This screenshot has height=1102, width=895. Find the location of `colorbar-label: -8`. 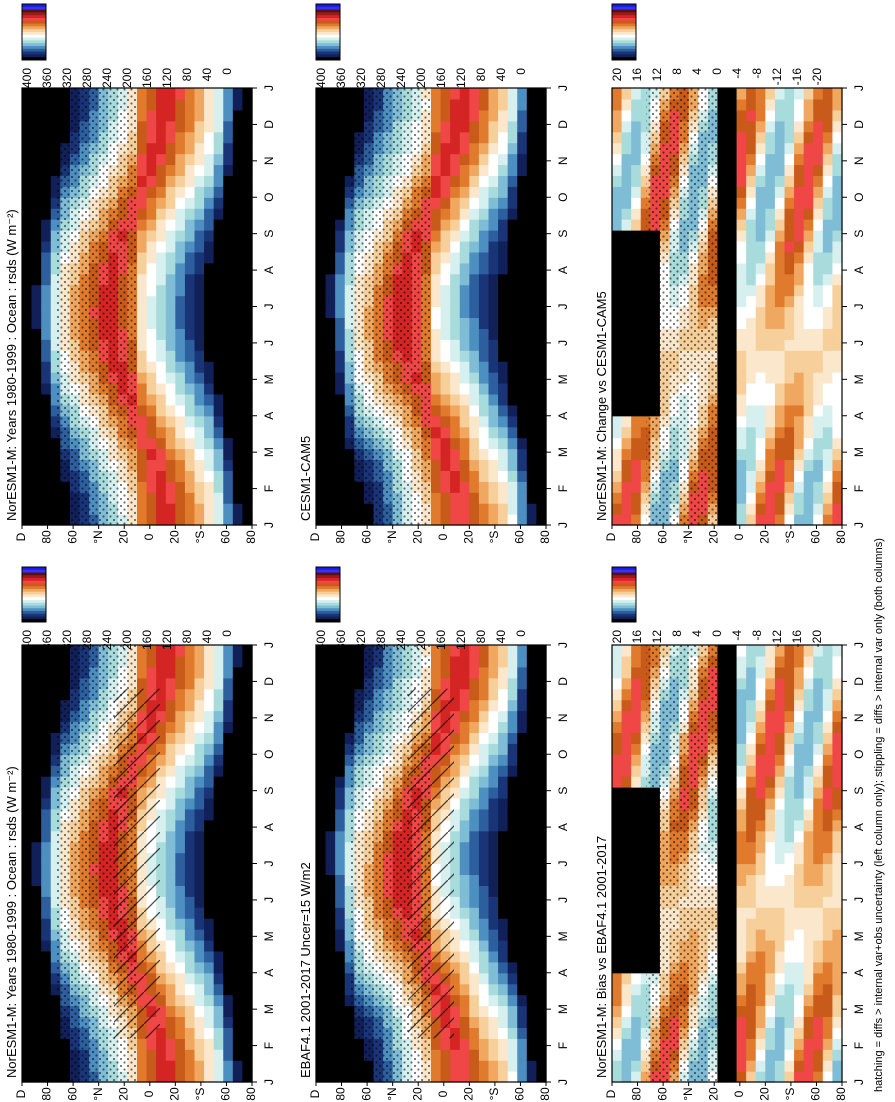

colorbar-label: -8 is located at coordinates (757, 635).